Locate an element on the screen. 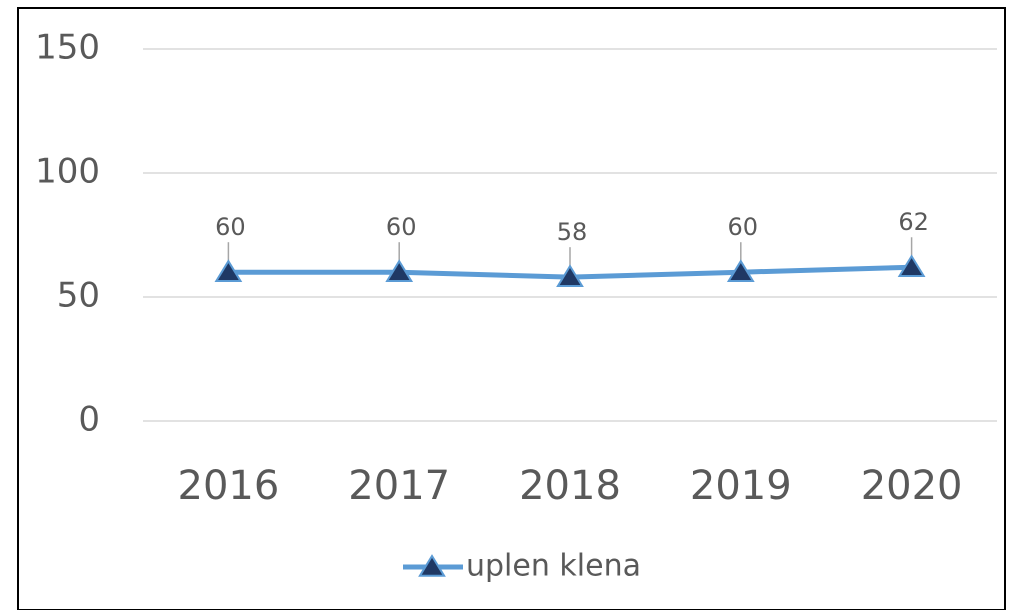 Image resolution: width=1010 pixels, height=610 pixels. x-tick-label: 2017 is located at coordinates (399, 486).